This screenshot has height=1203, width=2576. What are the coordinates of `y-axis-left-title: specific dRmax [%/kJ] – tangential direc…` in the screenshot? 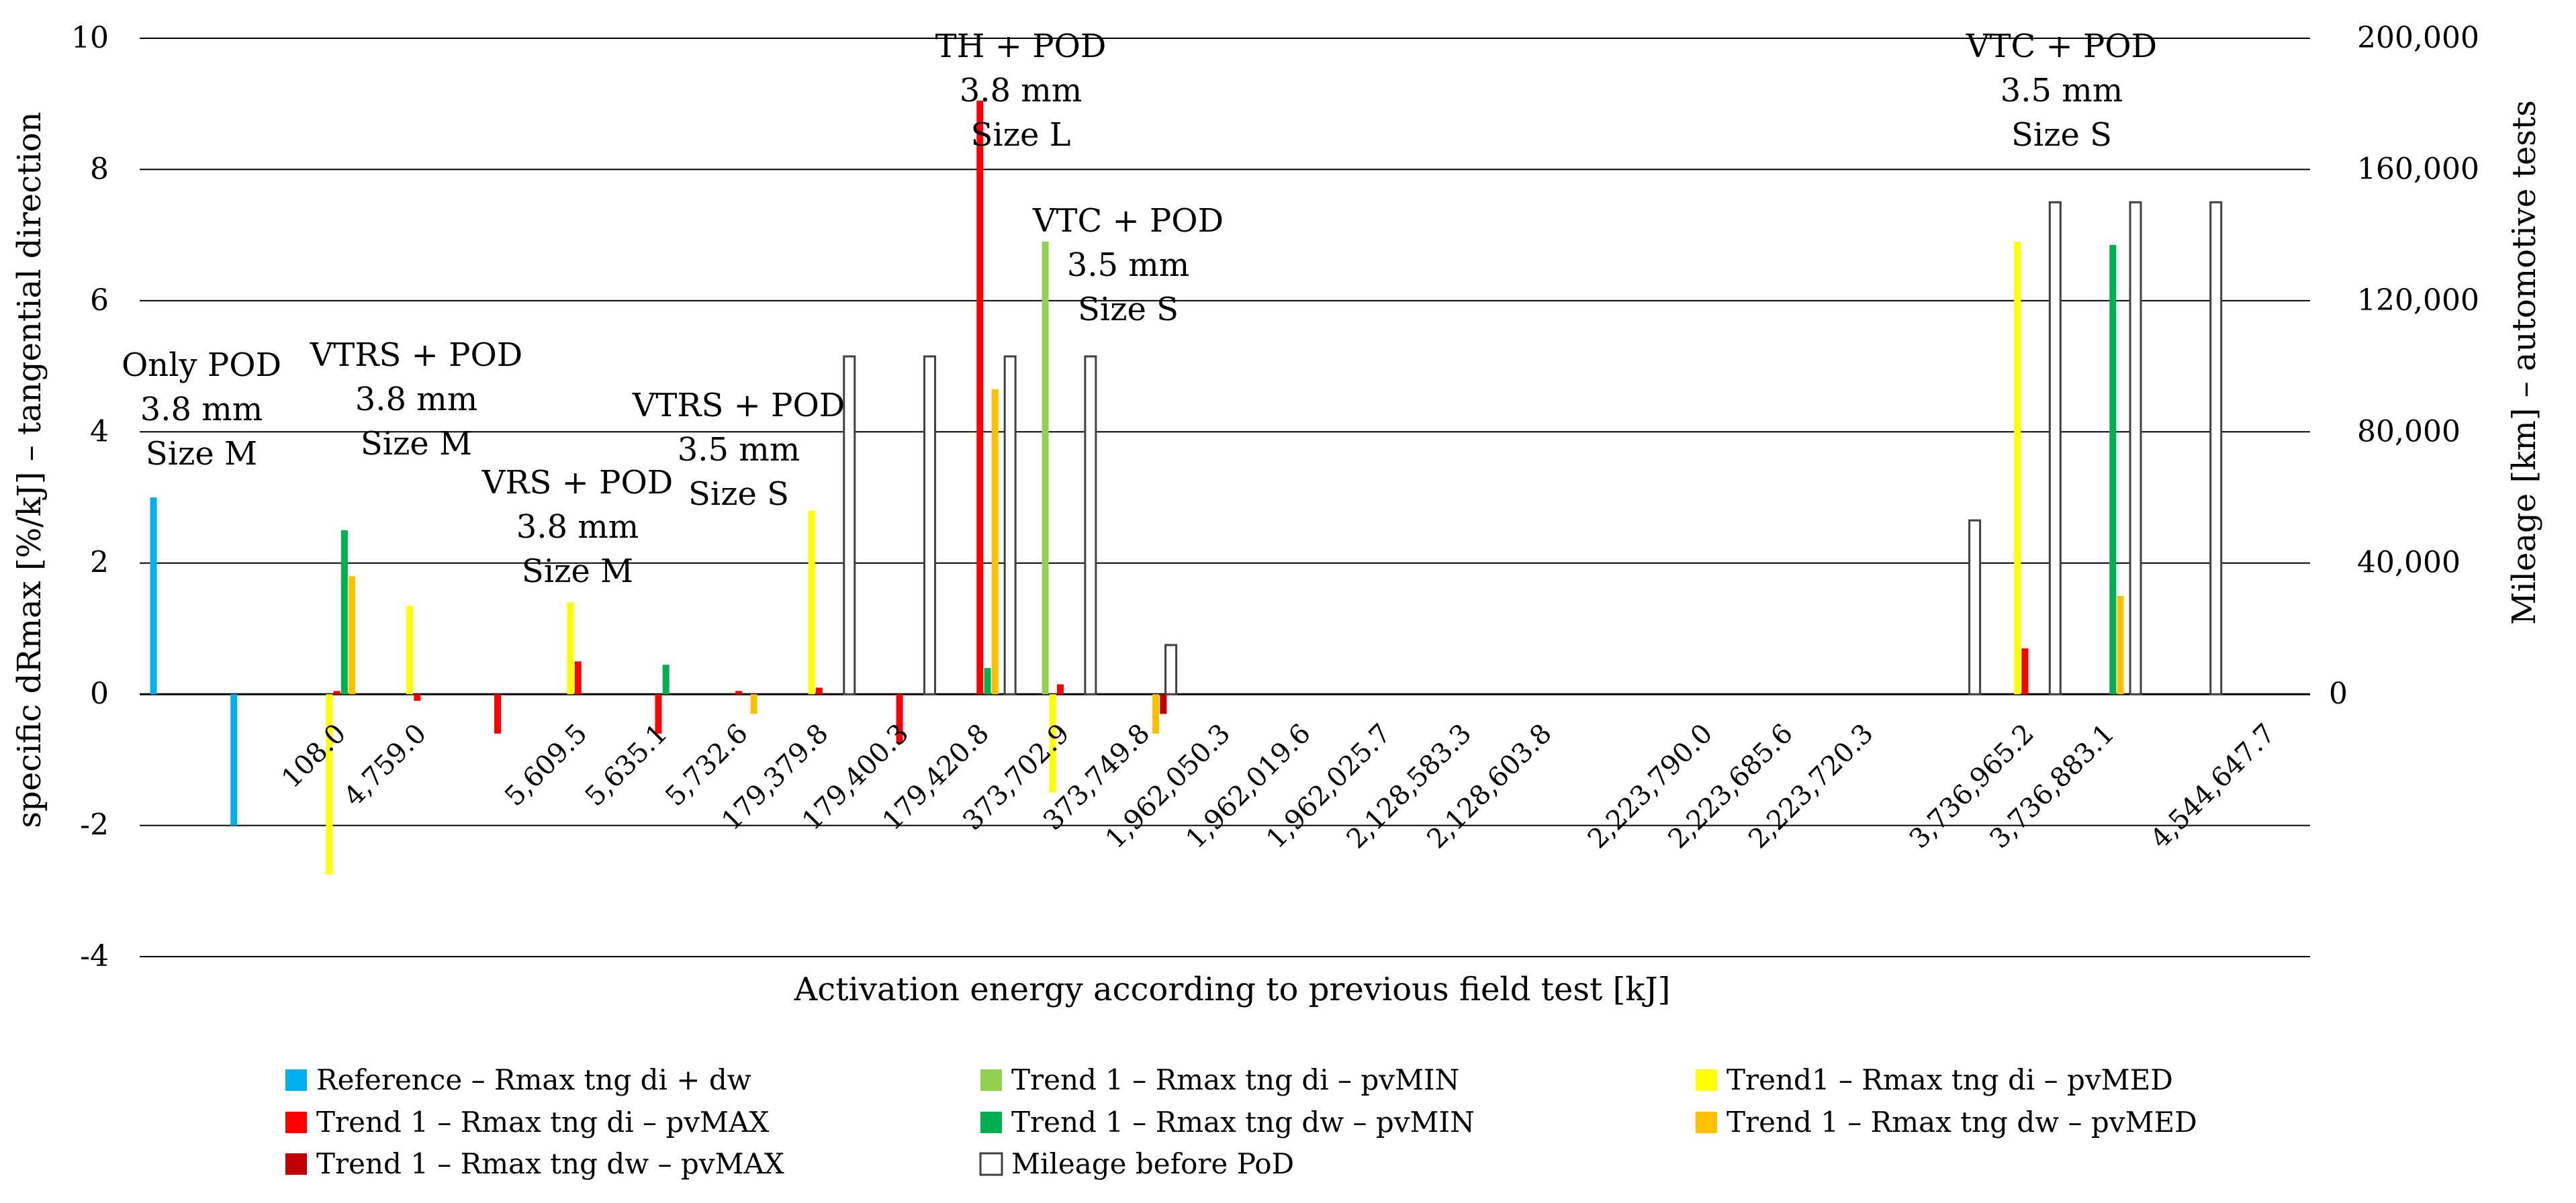 It's located at (29, 470).